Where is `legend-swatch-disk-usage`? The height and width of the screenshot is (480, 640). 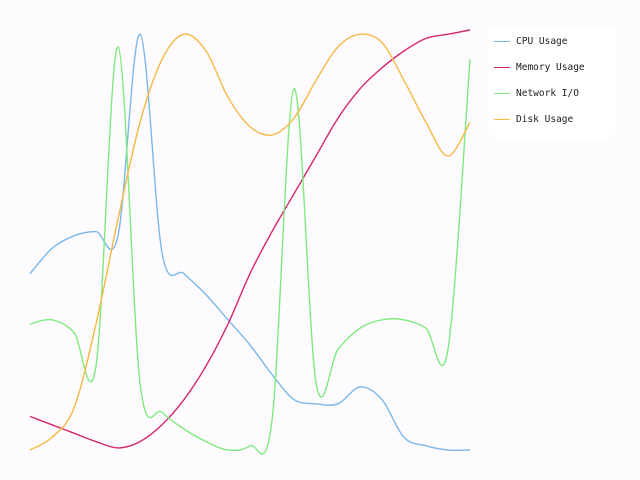
legend-swatch-disk-usage is located at coordinates (502, 119).